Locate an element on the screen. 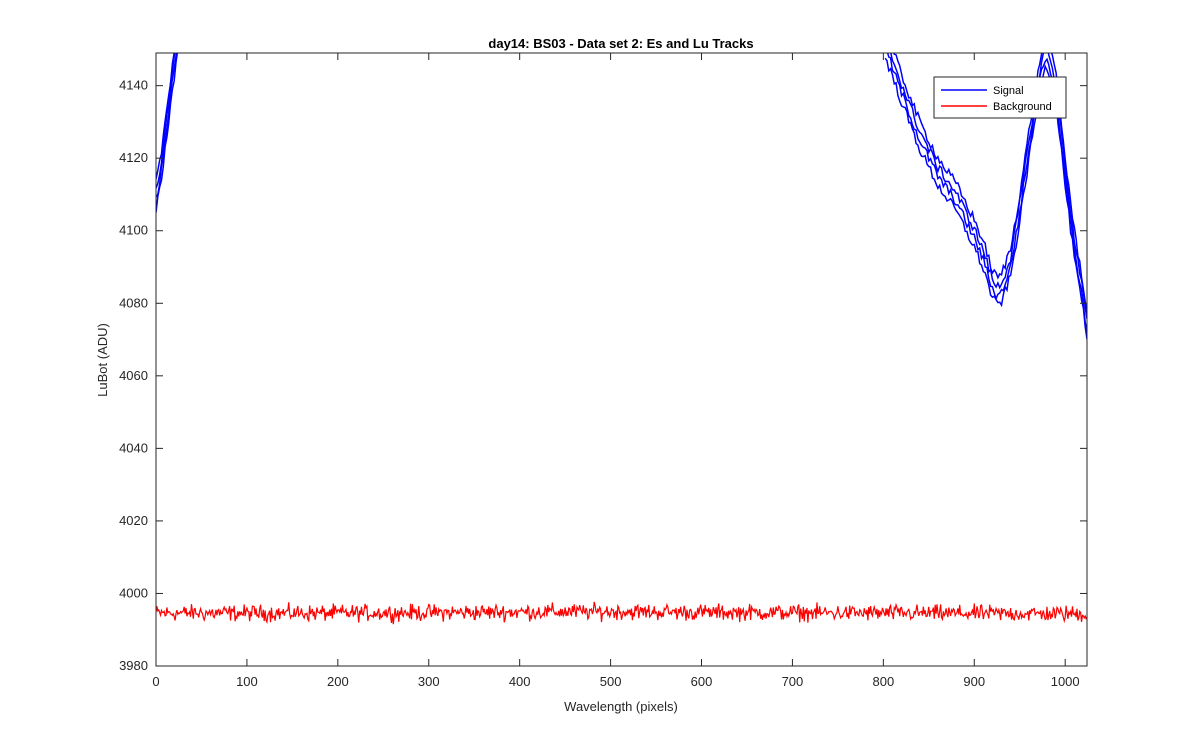 The image size is (1200, 750). y-tick-label: 4020 is located at coordinates (133, 520).